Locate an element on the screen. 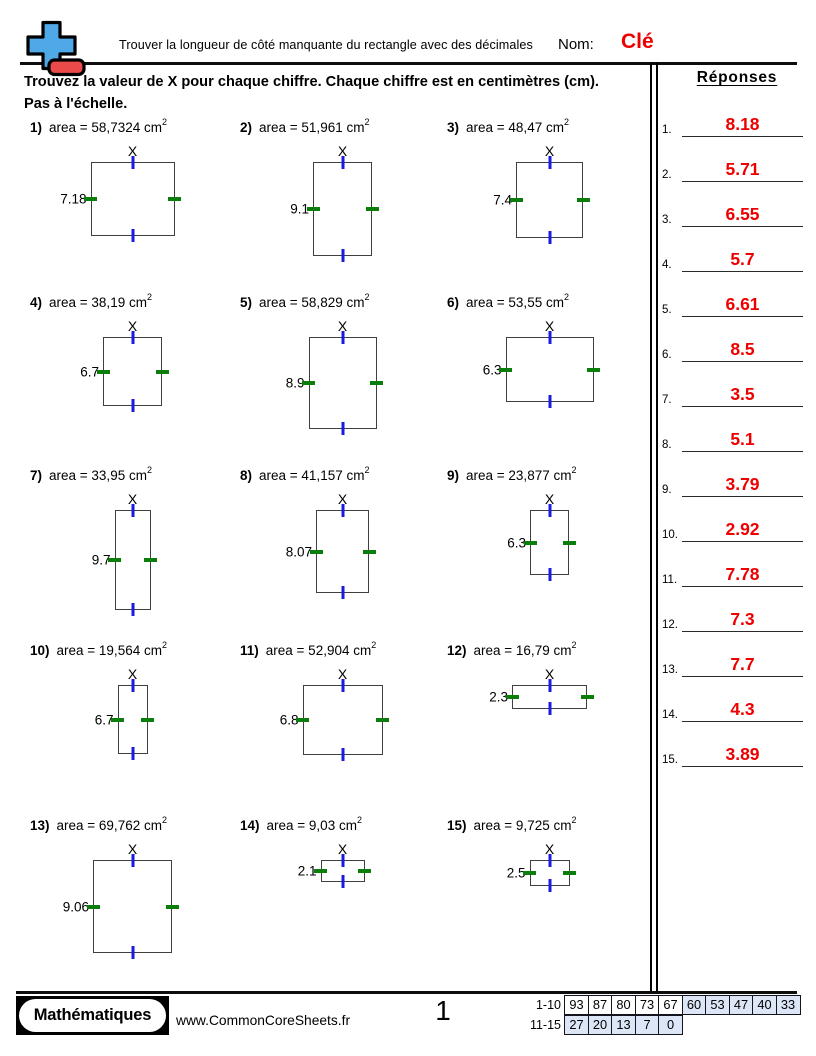 This screenshot has height=1056, width=816. answer-value: 7.7 is located at coordinates (742, 664).